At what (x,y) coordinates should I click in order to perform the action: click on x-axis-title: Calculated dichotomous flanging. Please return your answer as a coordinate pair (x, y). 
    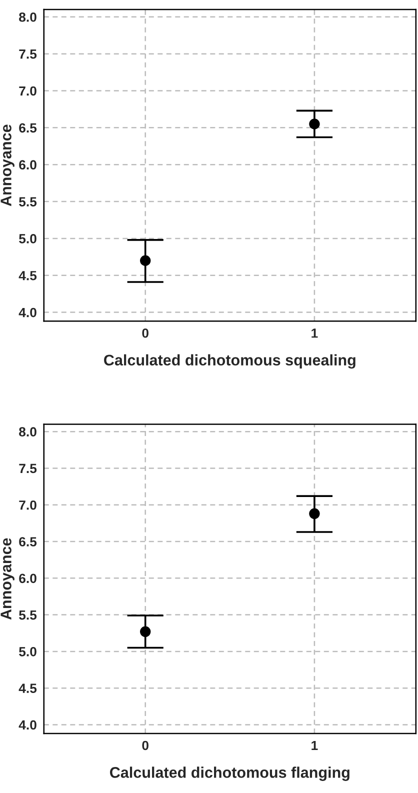
    Looking at the image, I should click on (230, 773).